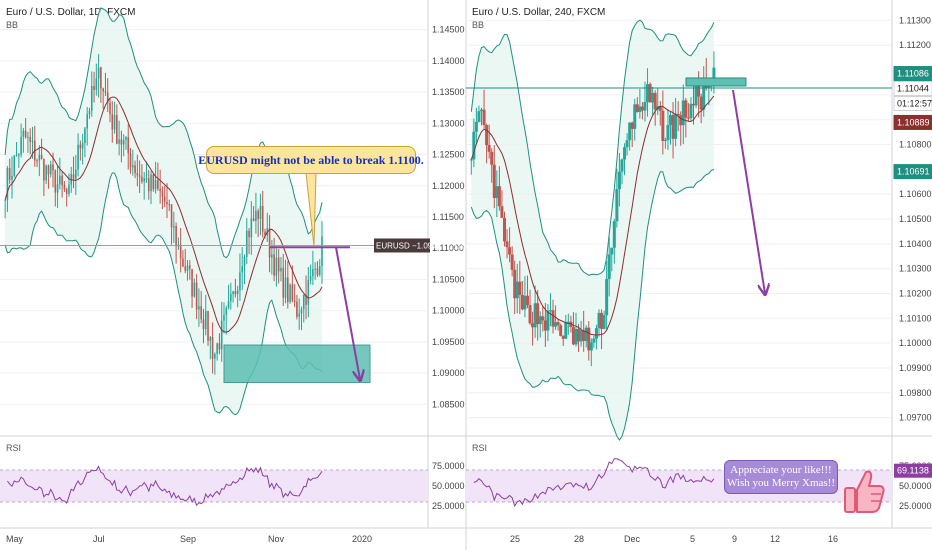  I want to click on bollinger-lower, so click(592, 304).